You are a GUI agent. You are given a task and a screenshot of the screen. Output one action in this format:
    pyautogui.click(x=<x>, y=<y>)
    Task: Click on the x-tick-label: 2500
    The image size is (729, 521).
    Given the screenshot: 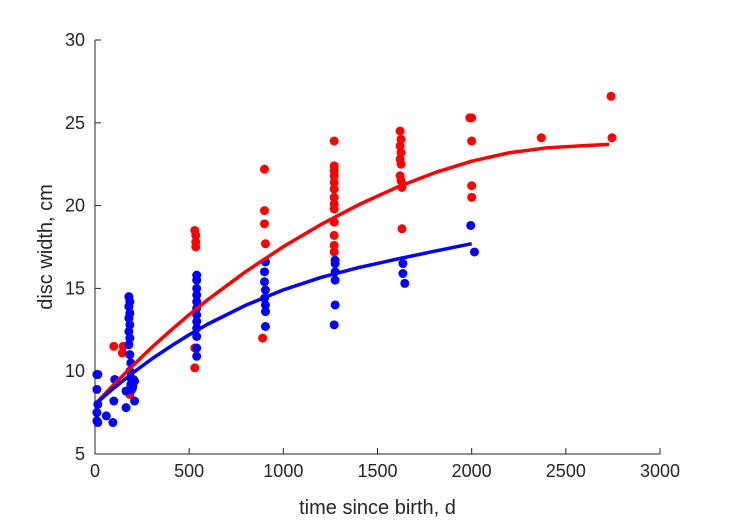 What is the action you would take?
    pyautogui.click(x=566, y=471)
    